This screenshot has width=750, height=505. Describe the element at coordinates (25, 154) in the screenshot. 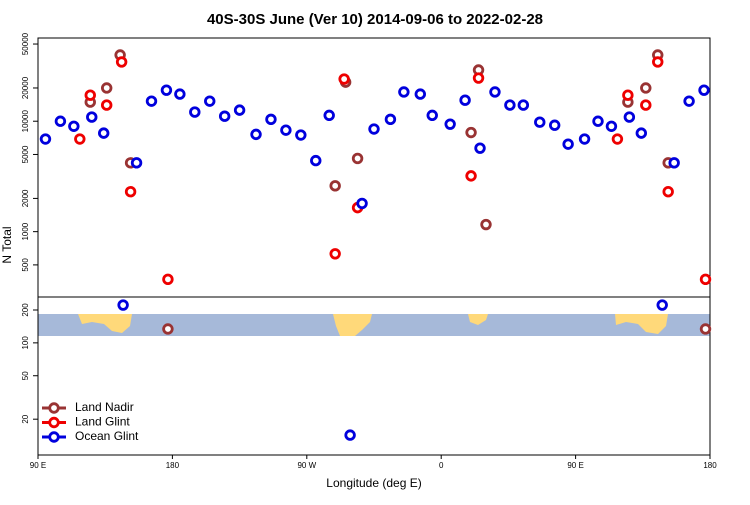

I see `y-tick-label: 5000` at that location.